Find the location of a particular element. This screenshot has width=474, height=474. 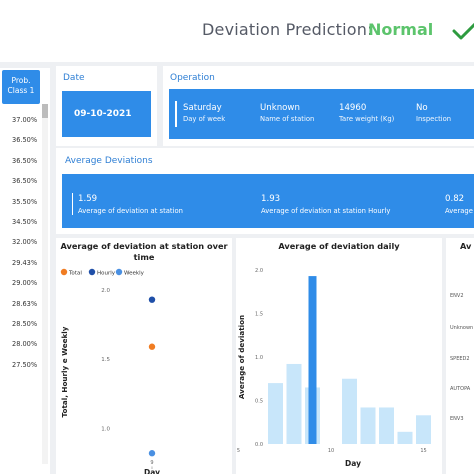

scrollbar-thumb is located at coordinates (45, 111).